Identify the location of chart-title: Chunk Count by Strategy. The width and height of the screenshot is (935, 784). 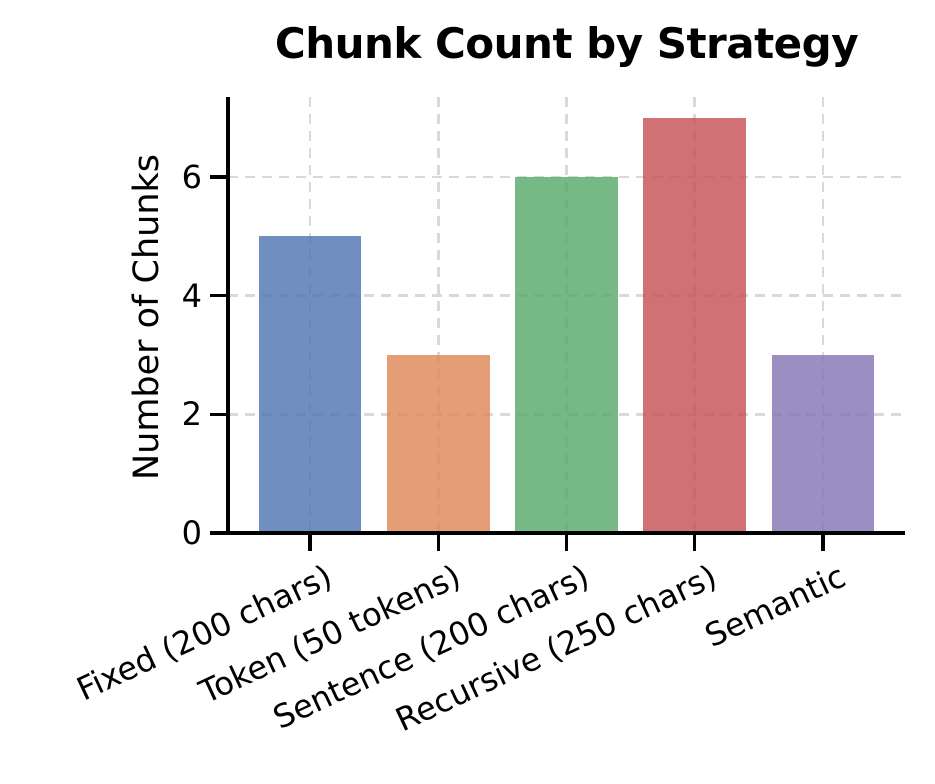
(566, 43).